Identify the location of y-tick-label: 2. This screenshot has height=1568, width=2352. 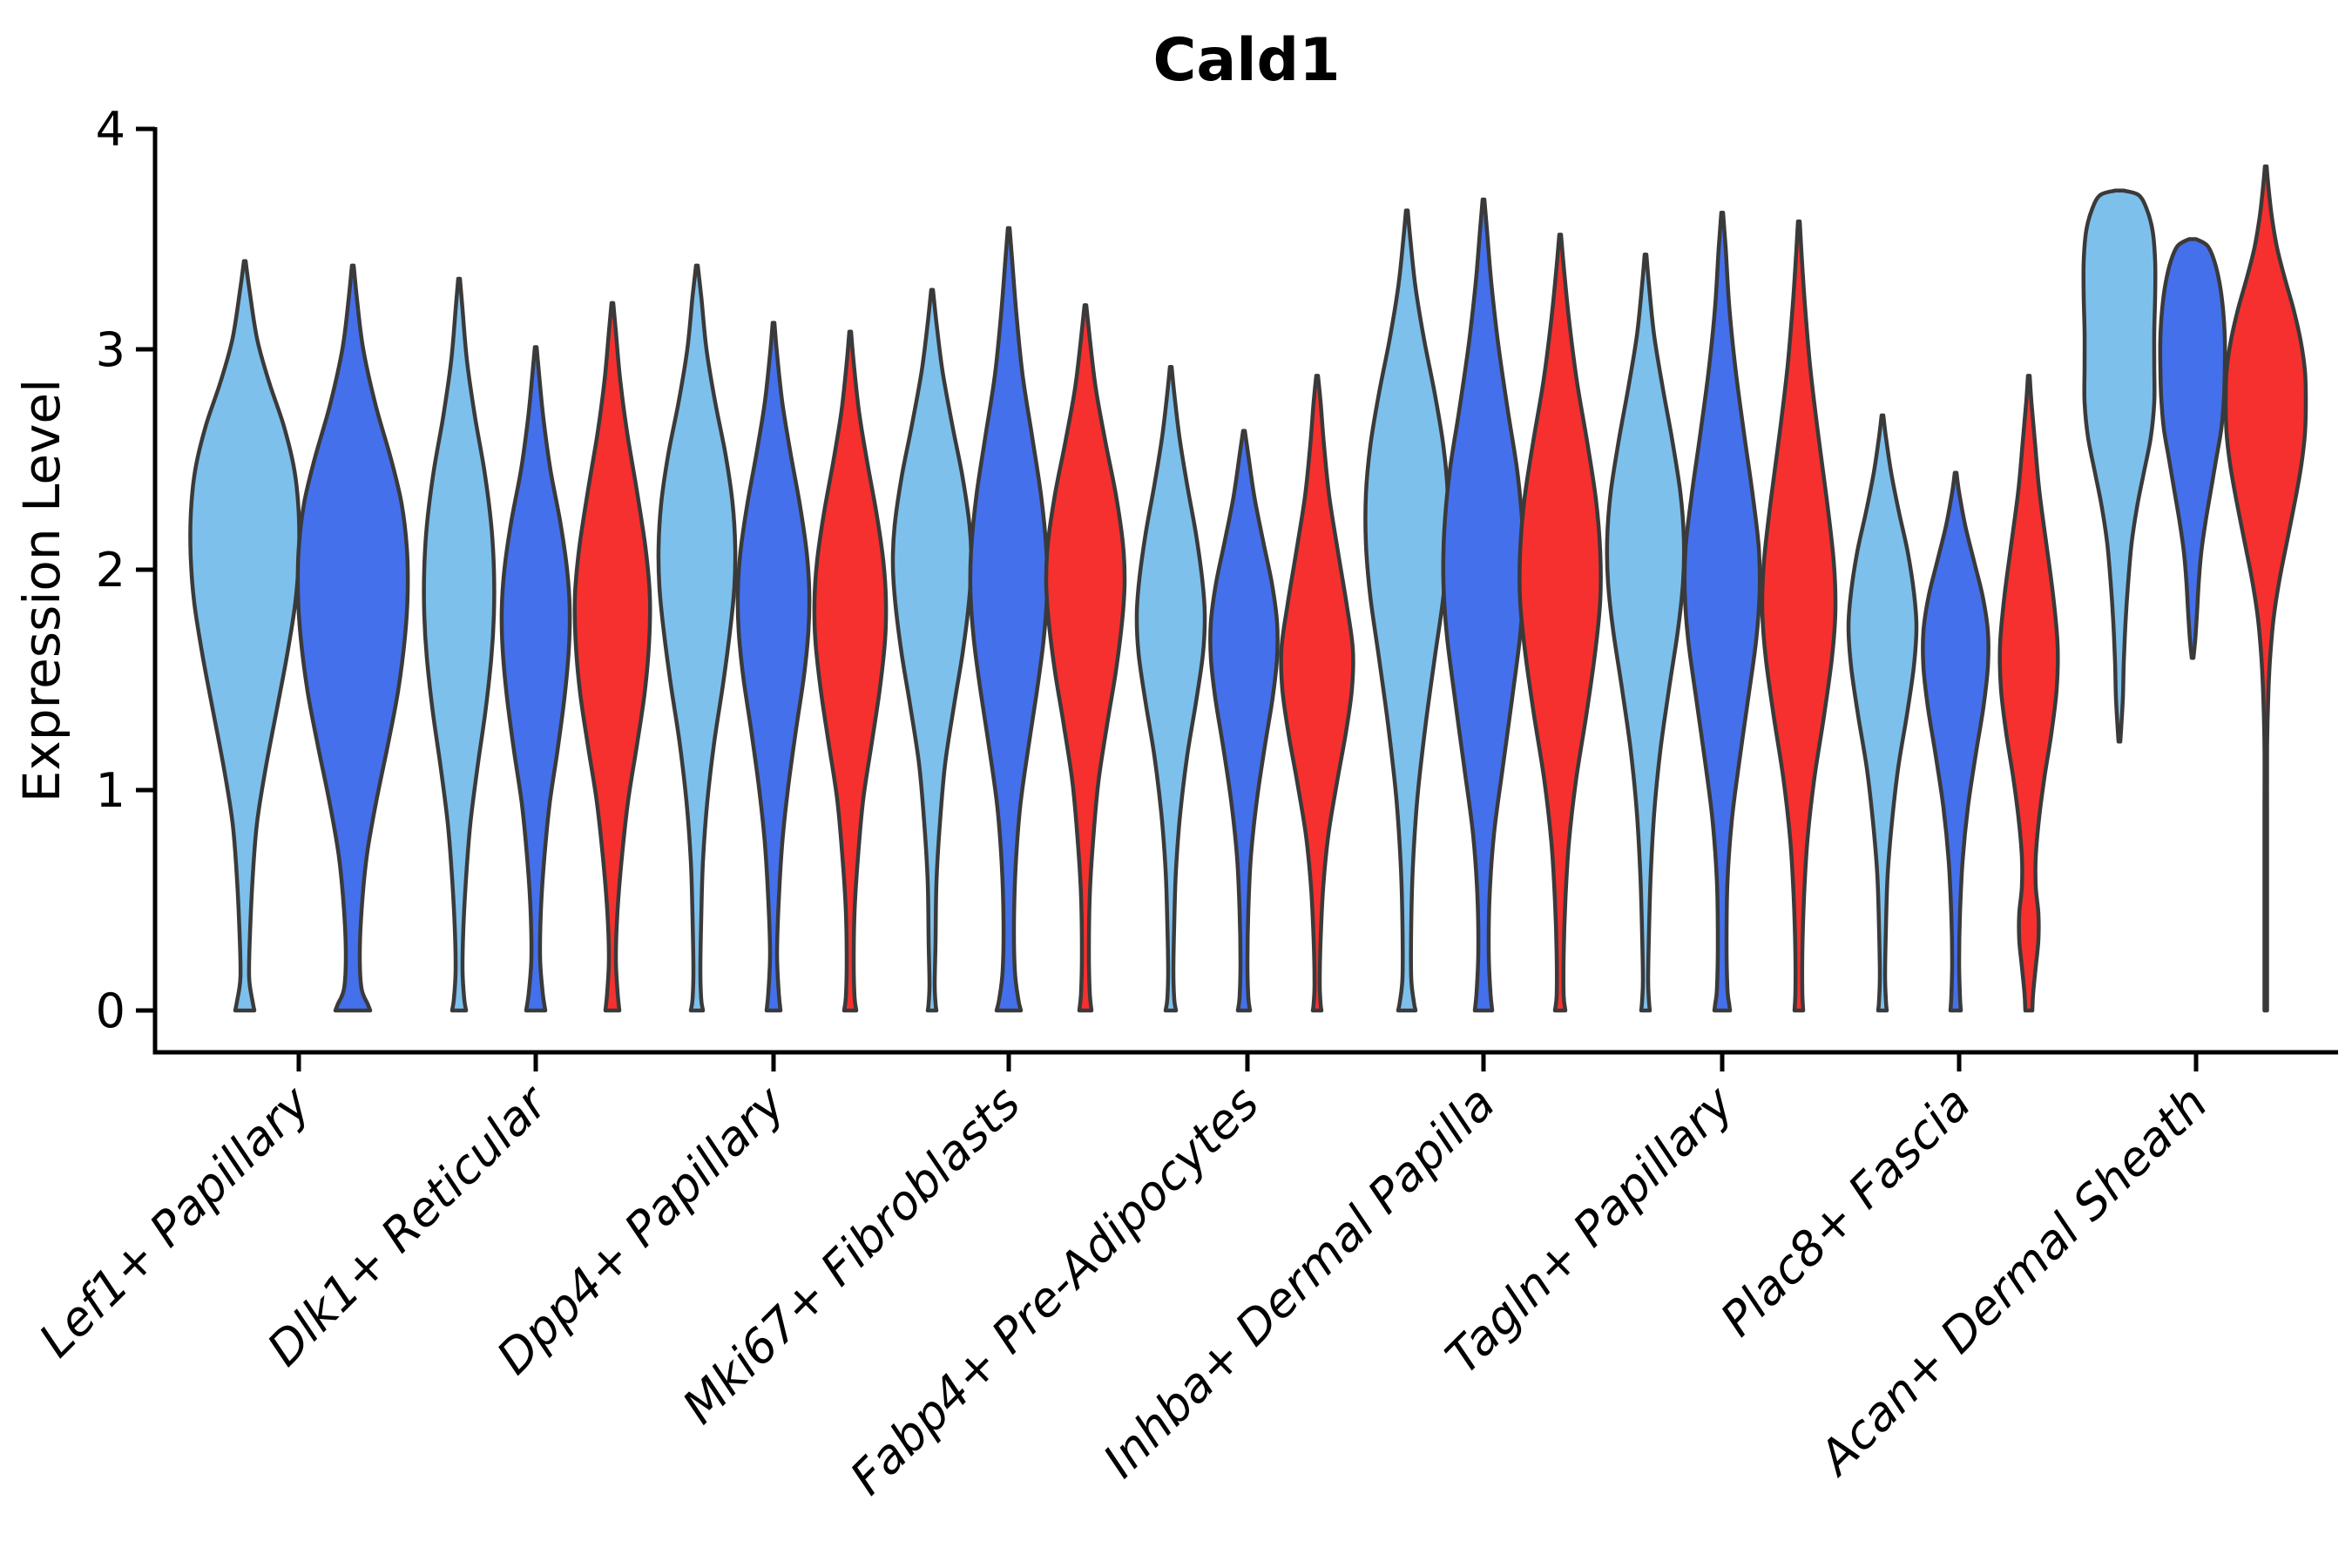
(110, 570).